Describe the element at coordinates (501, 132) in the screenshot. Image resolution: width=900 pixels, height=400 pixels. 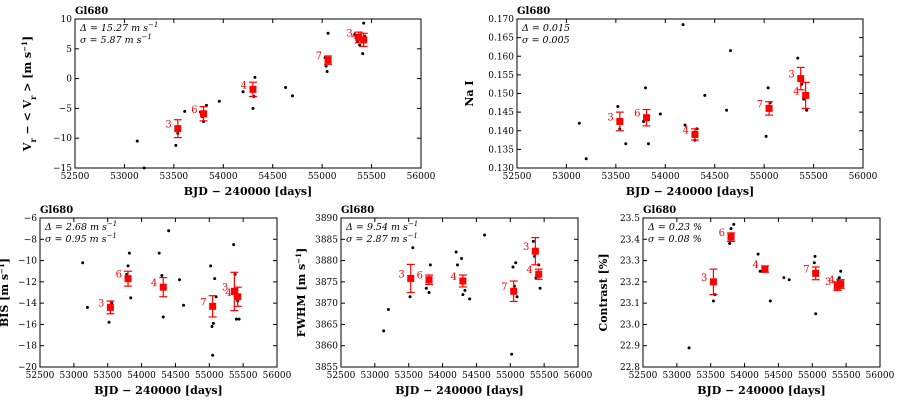
I see `y-tick-label: 0.140` at that location.